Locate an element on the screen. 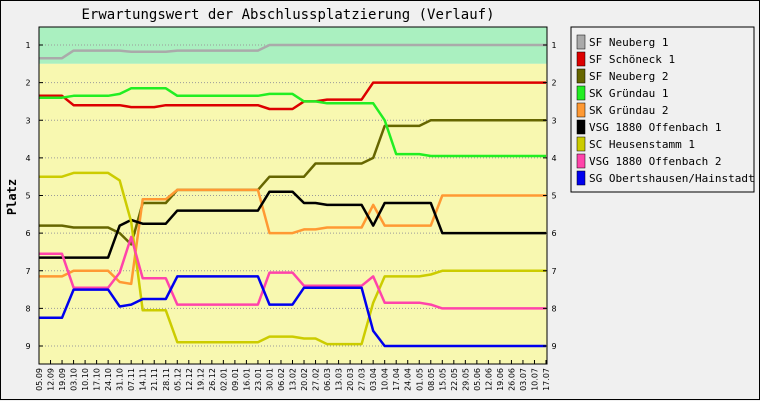 The height and width of the screenshot is (401, 760). y-tick-label-left: 4 is located at coordinates (27, 158).